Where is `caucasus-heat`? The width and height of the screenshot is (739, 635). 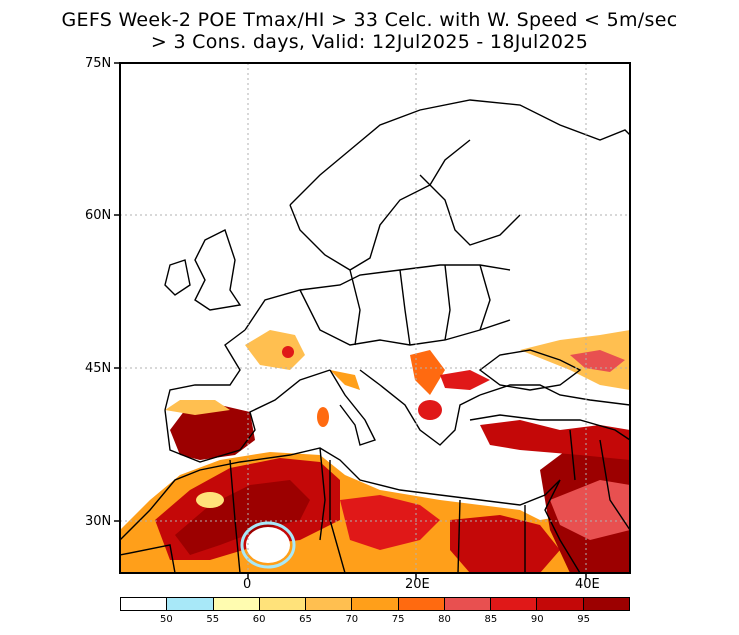
caucasus-heat is located at coordinates (575, 360).